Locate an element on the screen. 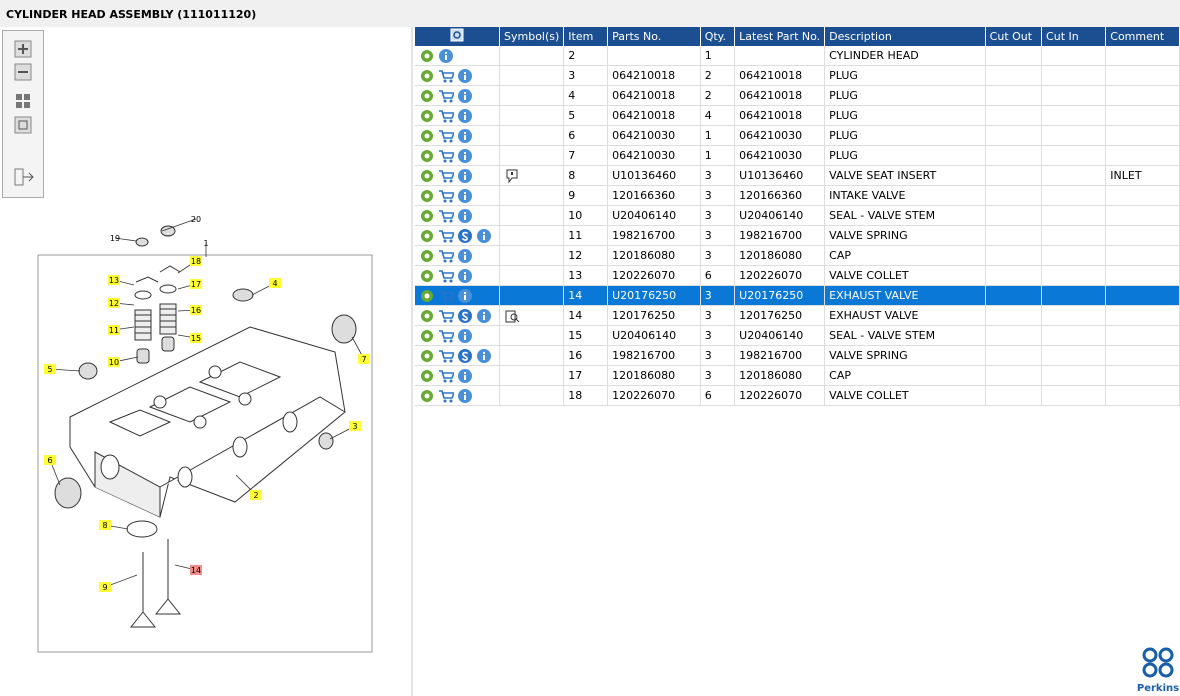 This screenshot has width=1180, height=696. column-header: Cut Out is located at coordinates (1014, 36).